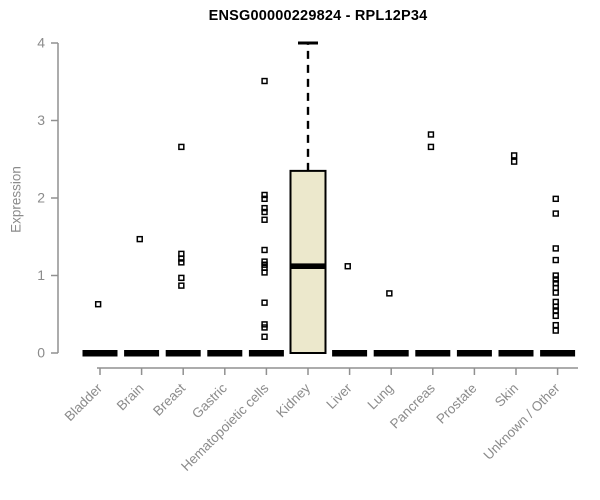 Image resolution: width=600 pixels, height=500 pixels. What do you see at coordinates (308, 266) in the screenshot?
I see `median-line` at bounding box center [308, 266].